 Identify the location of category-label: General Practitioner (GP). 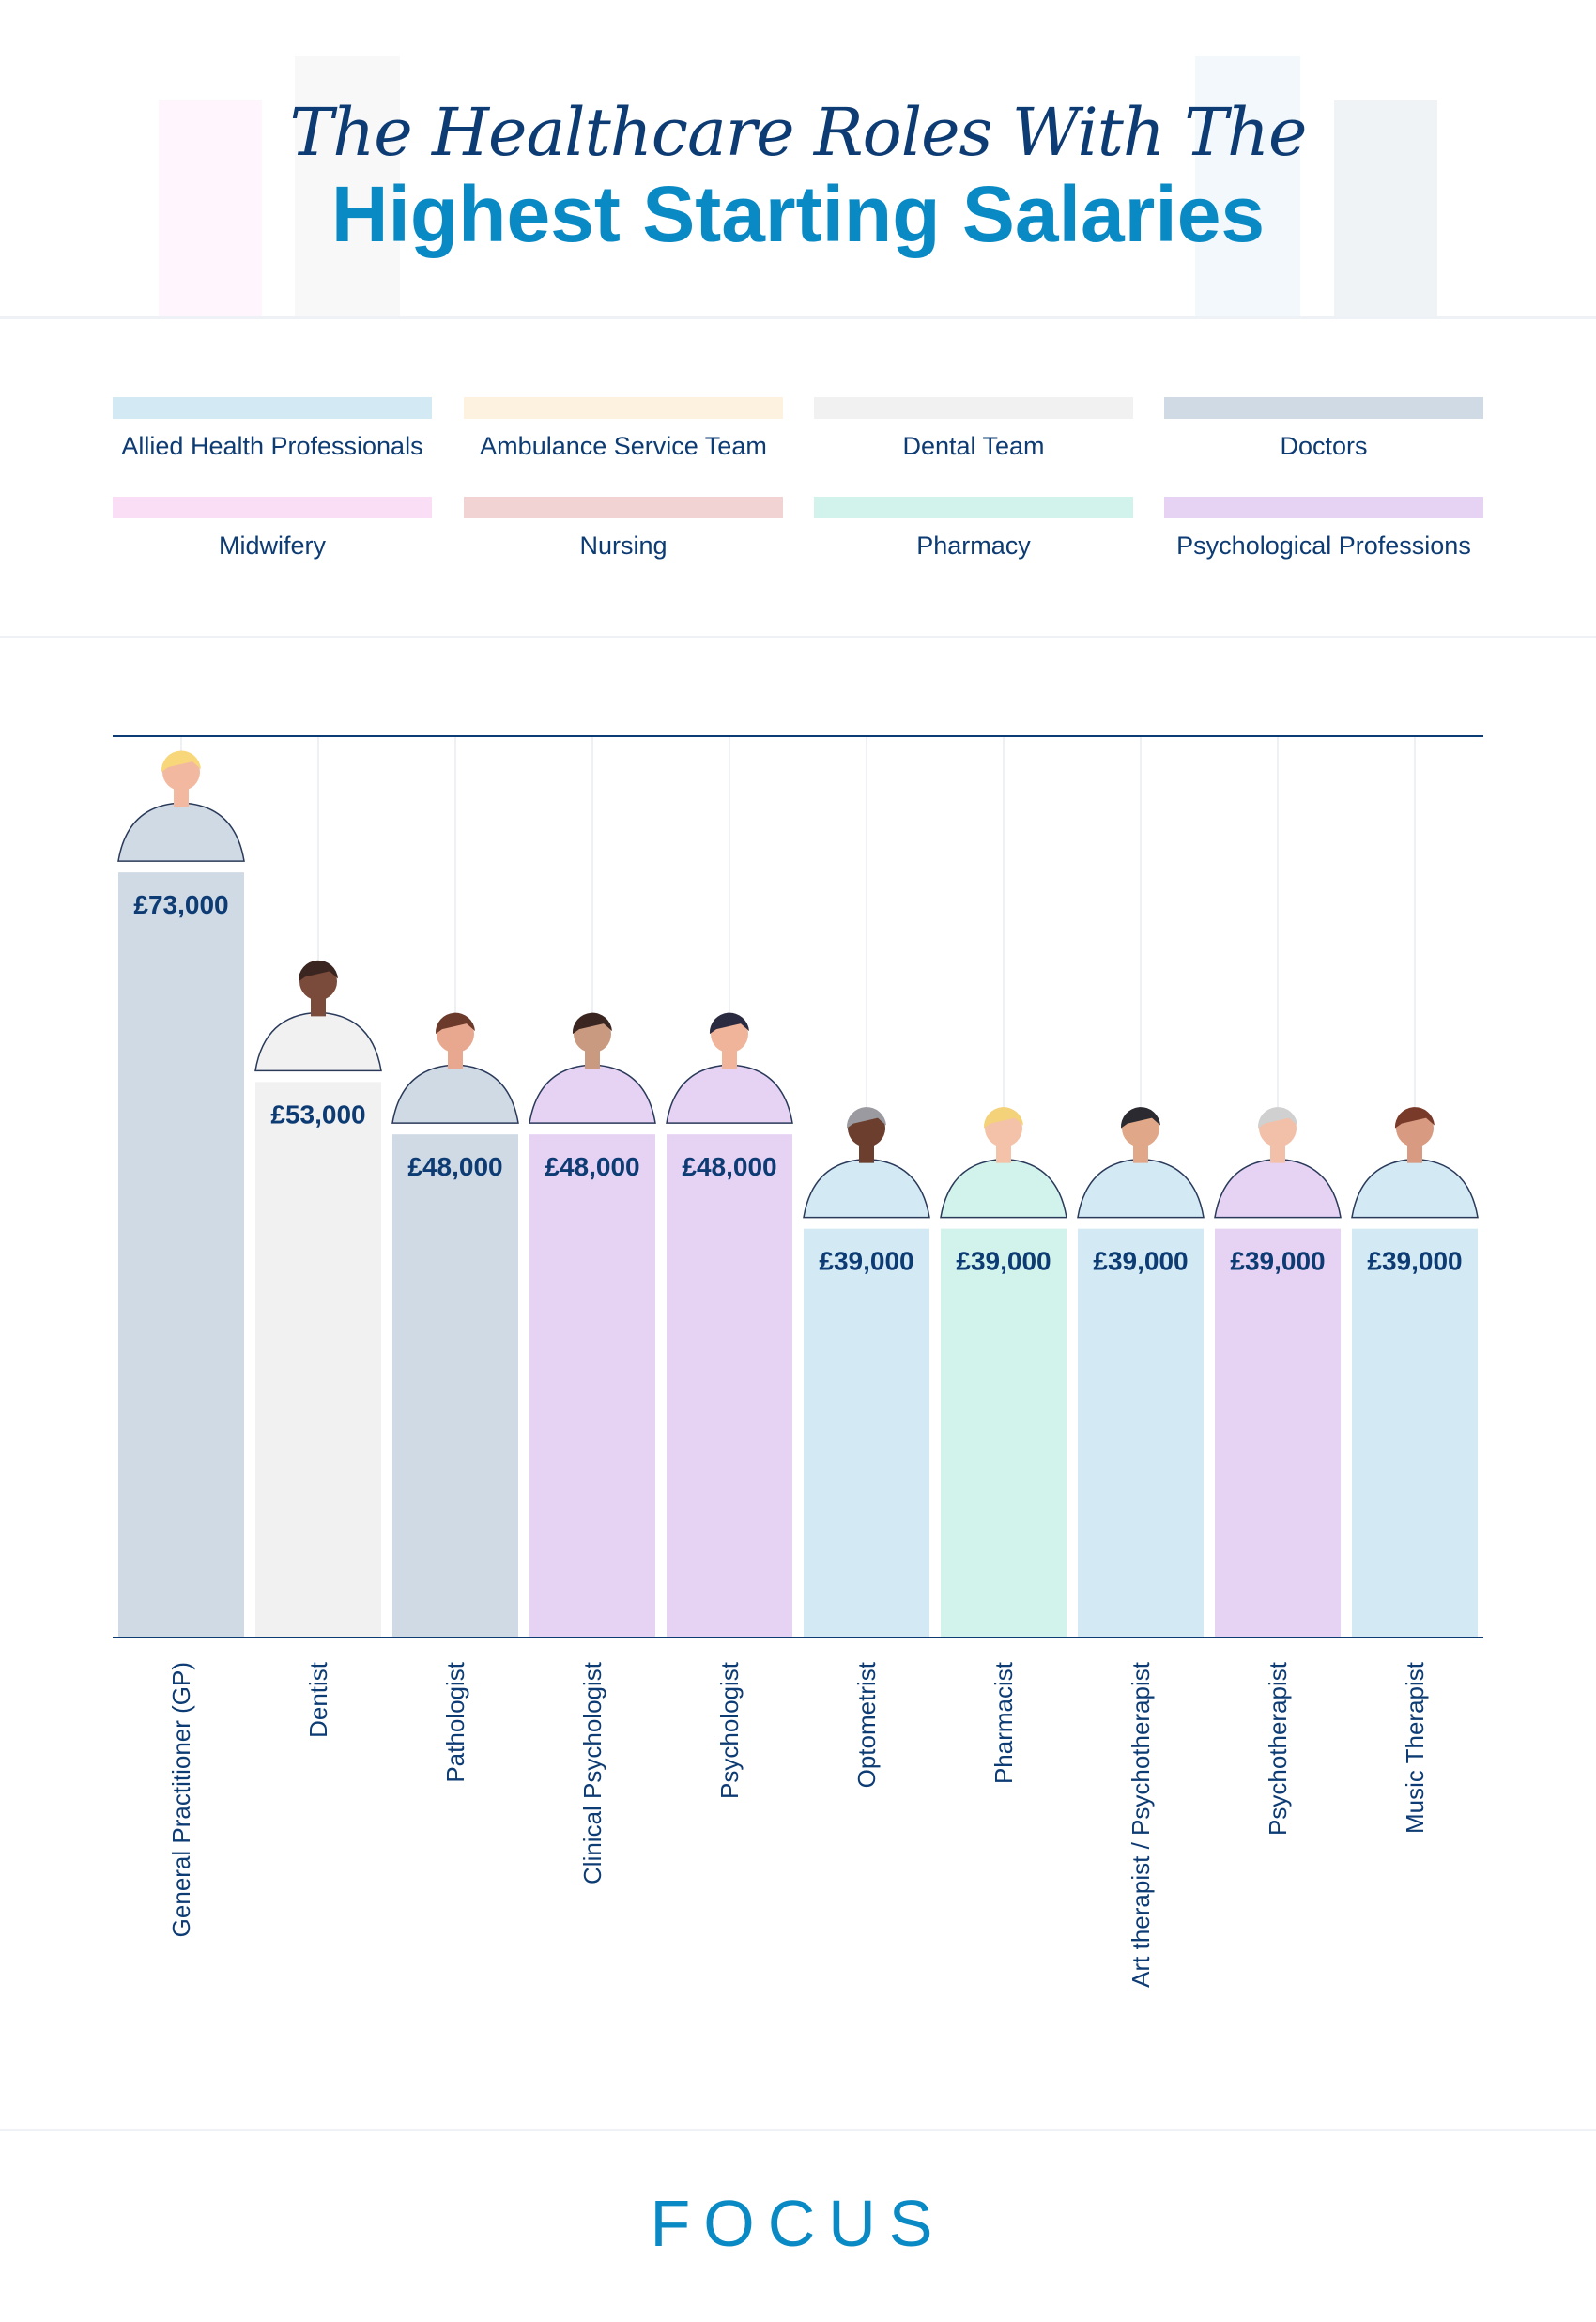
(181, 1799).